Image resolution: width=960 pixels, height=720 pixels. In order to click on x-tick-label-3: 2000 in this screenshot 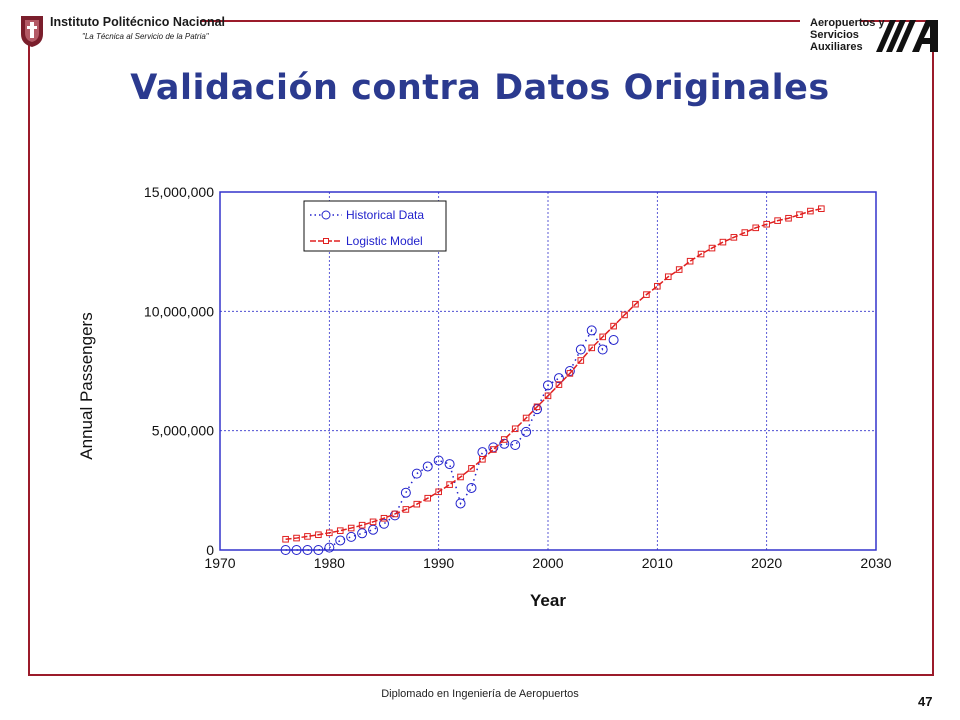, I will do `click(547, 563)`.